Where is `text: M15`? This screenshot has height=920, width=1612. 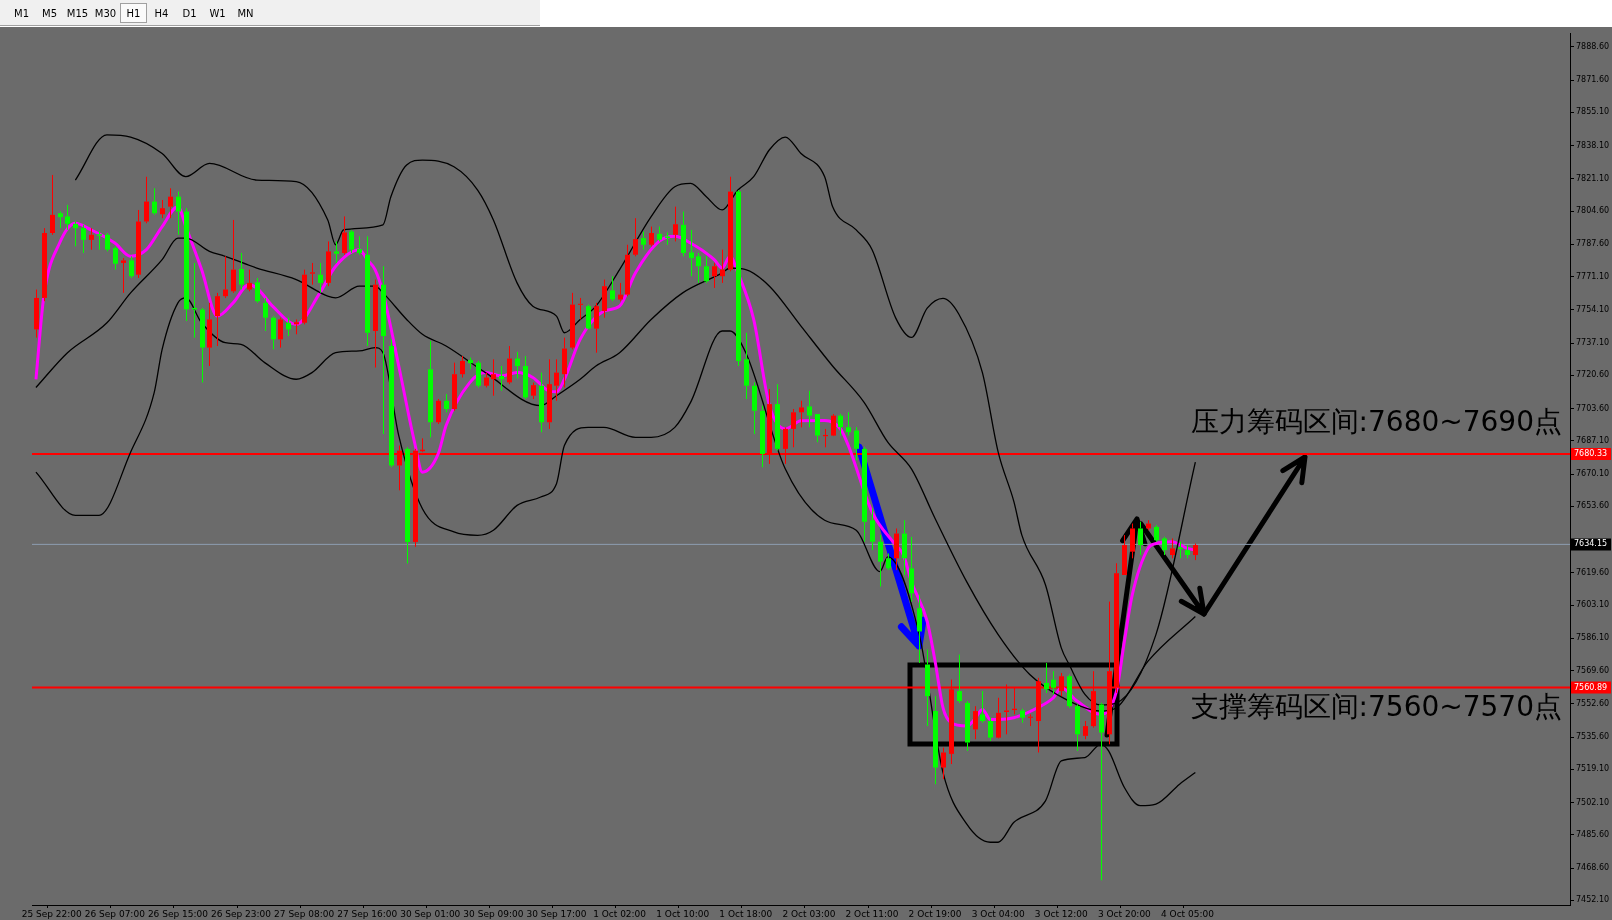
text: M15 is located at coordinates (77, 13).